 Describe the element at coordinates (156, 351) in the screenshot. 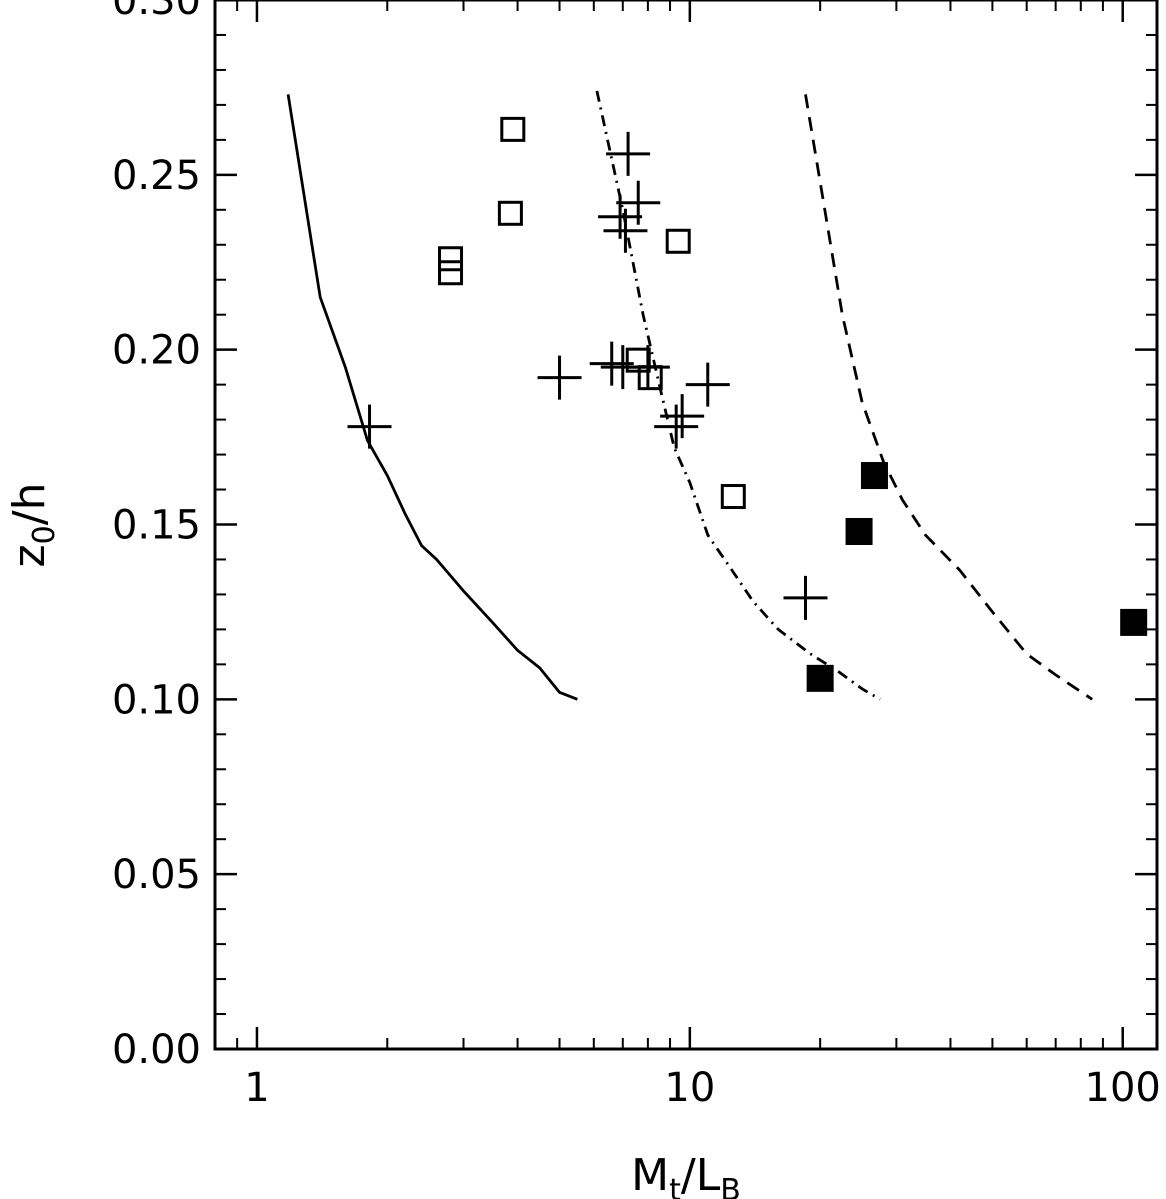

I see `y-tick-label: 0.20` at that location.